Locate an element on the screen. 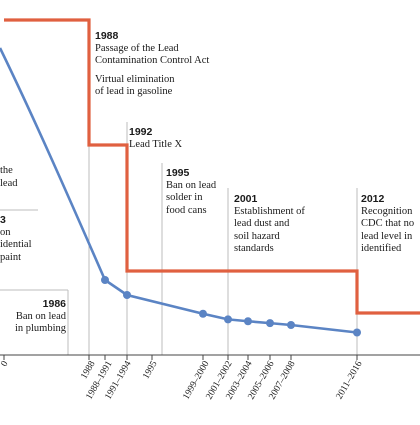 The width and height of the screenshot is (420, 425). annotation-1986: 1986 Ban on lead in plumbing is located at coordinates (40, 316).